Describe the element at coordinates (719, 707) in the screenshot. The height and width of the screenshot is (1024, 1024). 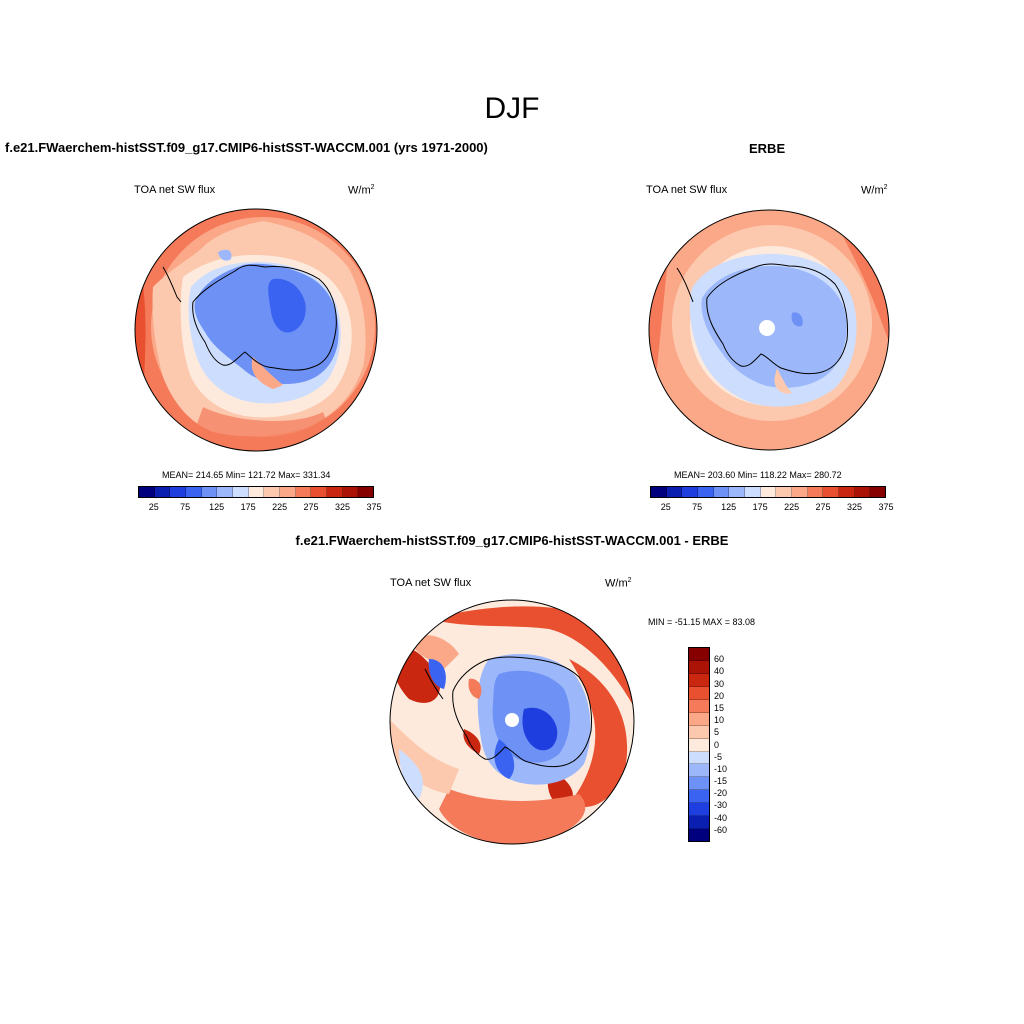
I see `colorbar-tick-label: 15` at that location.